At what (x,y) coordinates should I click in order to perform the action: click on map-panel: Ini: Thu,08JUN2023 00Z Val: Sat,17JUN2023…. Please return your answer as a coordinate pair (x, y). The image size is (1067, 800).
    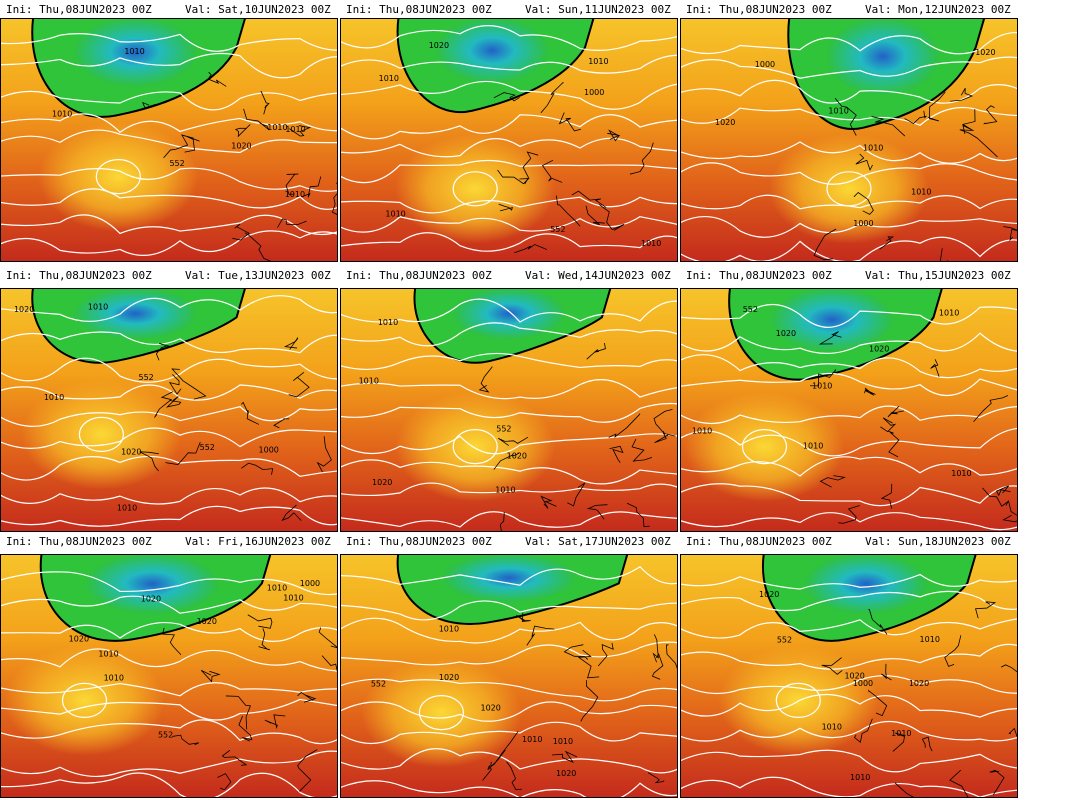
    Looking at the image, I should click on (509, 666).